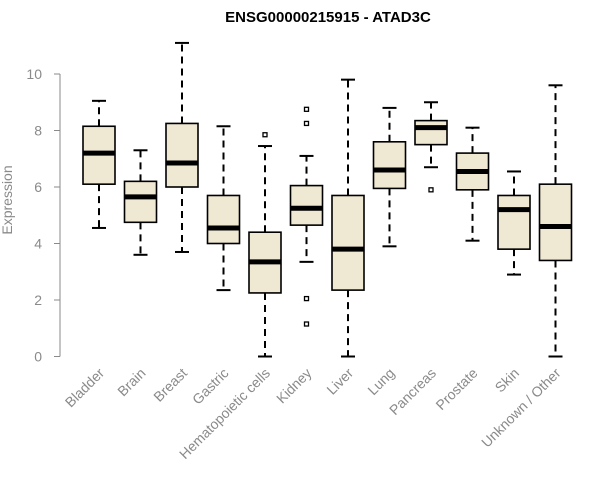 Image resolution: width=600 pixels, height=500 pixels. Describe the element at coordinates (34, 74) in the screenshot. I see `y-tick-label: 10` at that location.